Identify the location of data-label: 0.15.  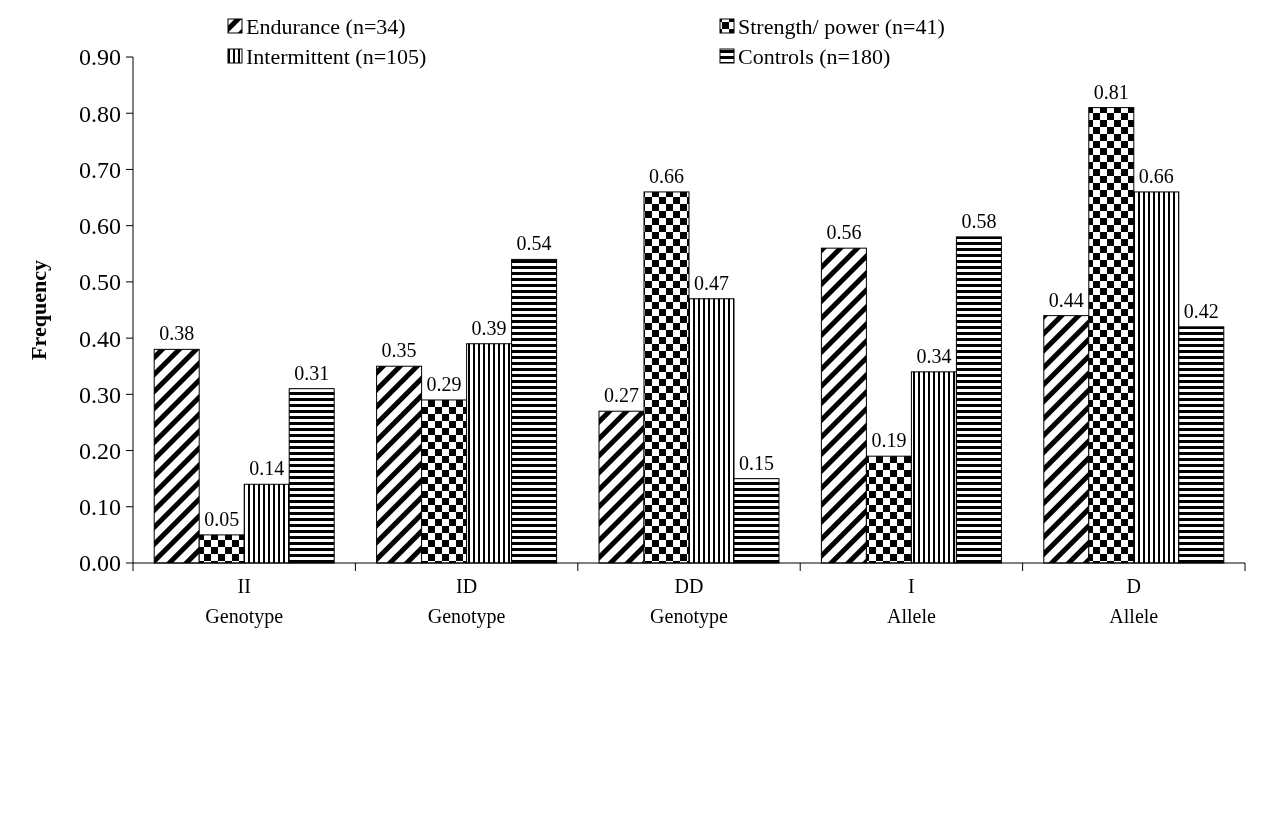
(756, 462).